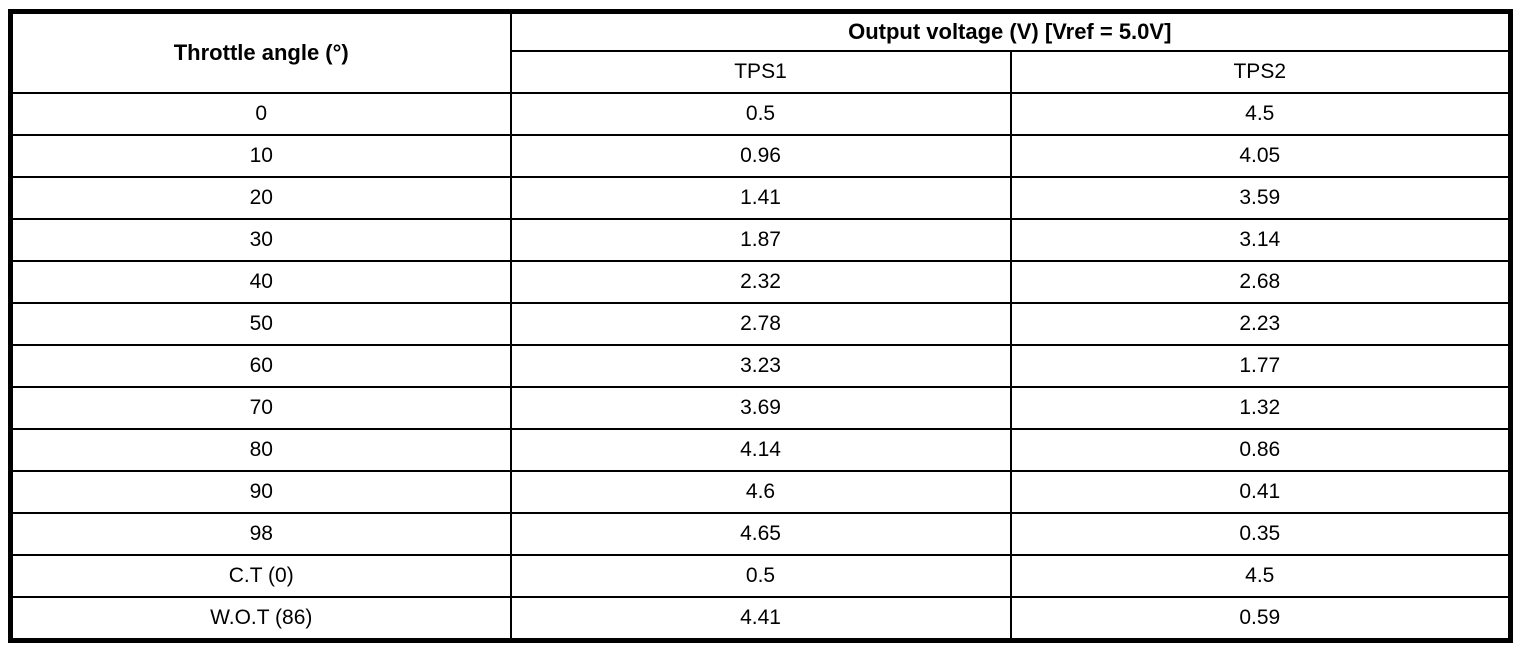 This screenshot has width=1520, height=648. Describe the element at coordinates (1260, 324) in the screenshot. I see `tps2-cell: 2.23` at that location.